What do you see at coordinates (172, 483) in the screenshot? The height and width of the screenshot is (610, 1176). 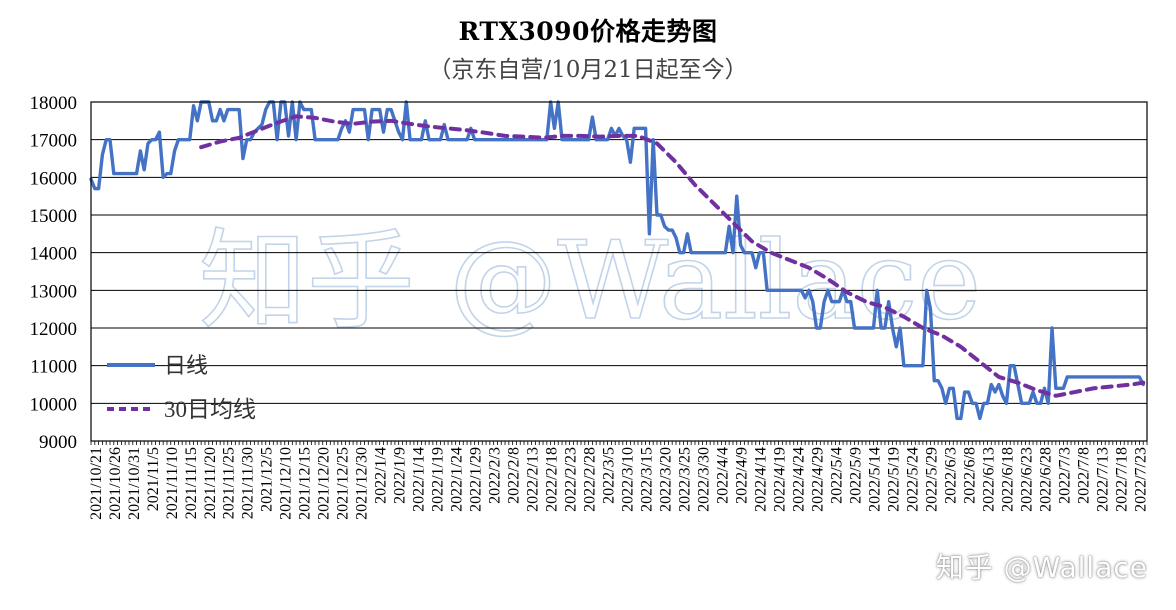 I see `x-tick-label: 2021/11/10` at bounding box center [172, 483].